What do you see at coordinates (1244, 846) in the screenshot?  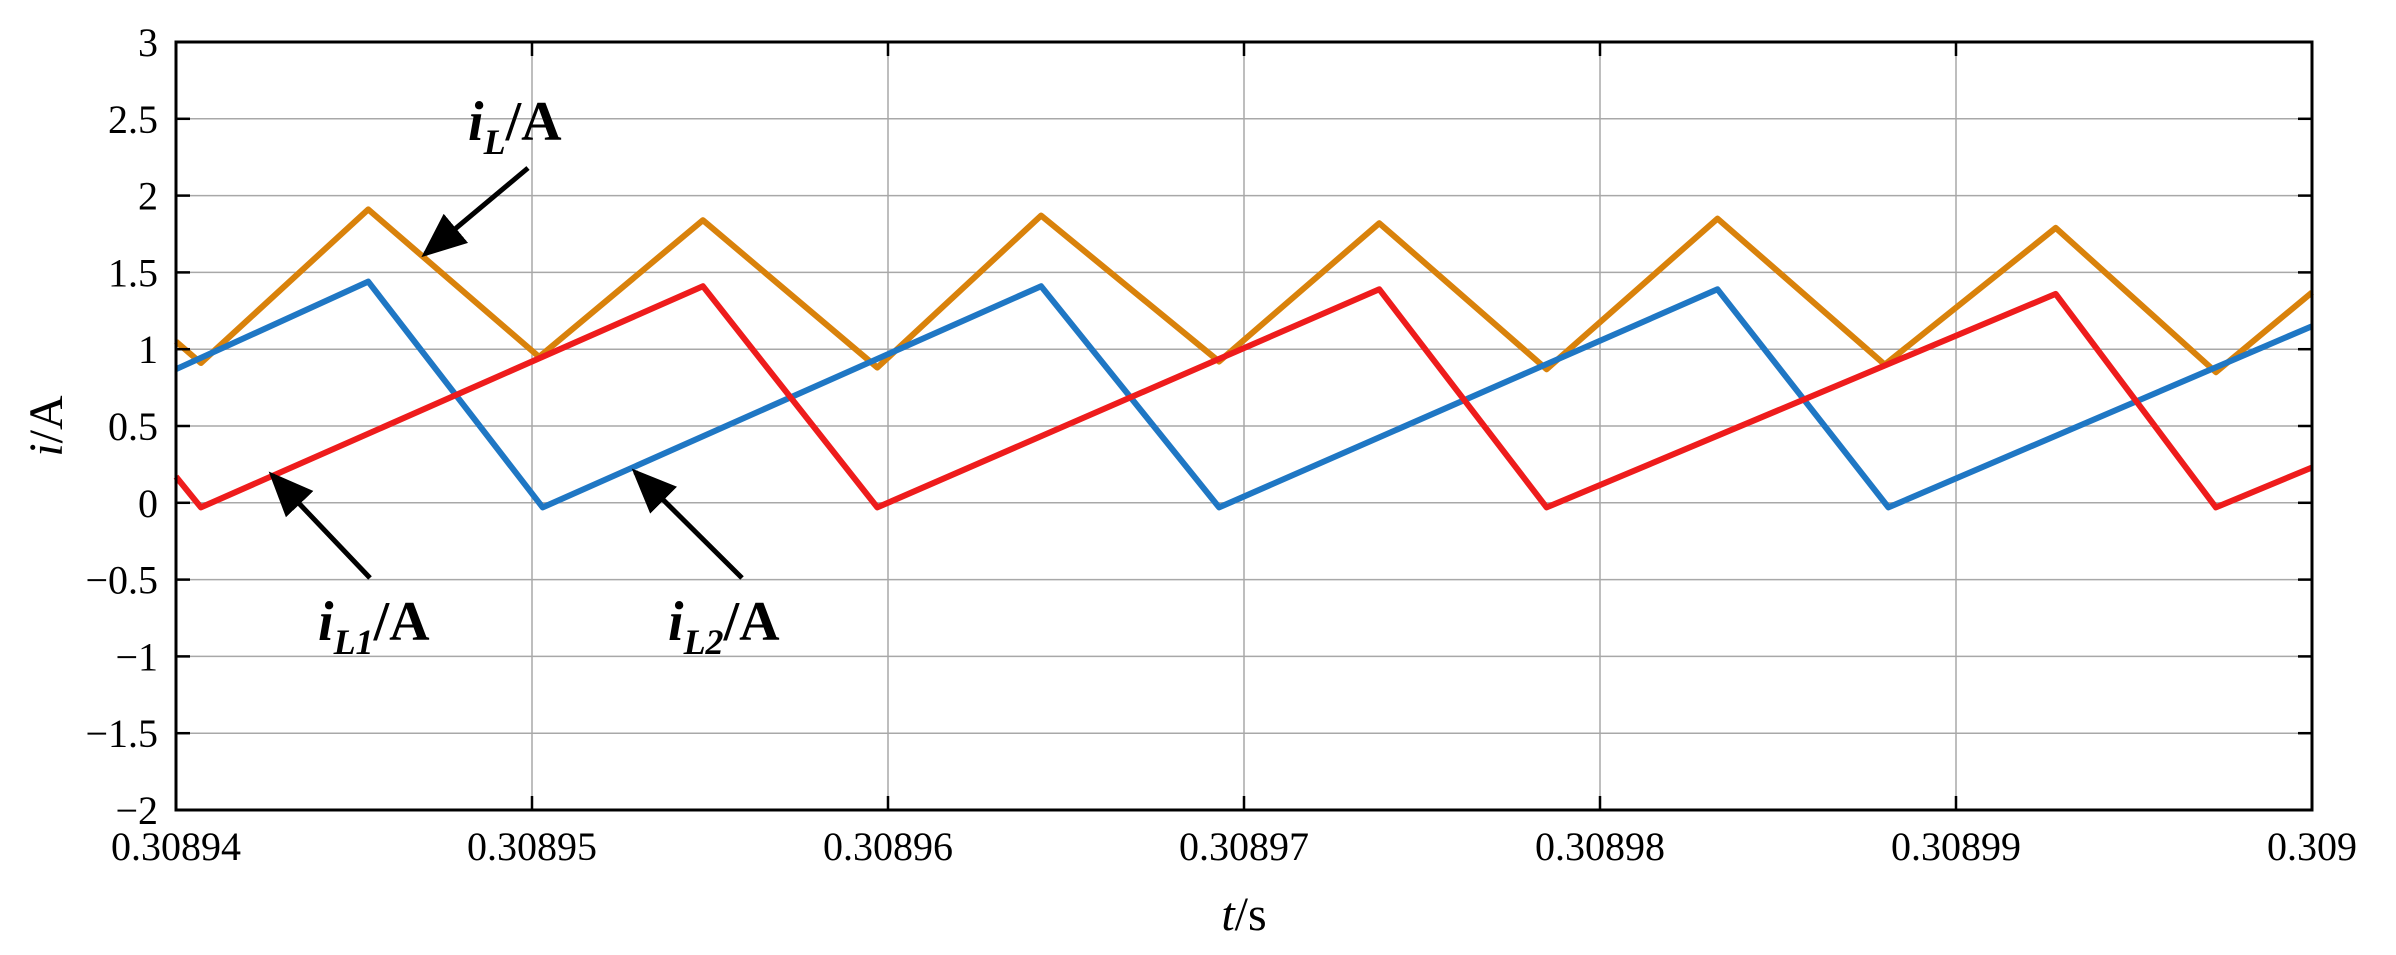 I see `x-tick-label: 0.30897` at bounding box center [1244, 846].